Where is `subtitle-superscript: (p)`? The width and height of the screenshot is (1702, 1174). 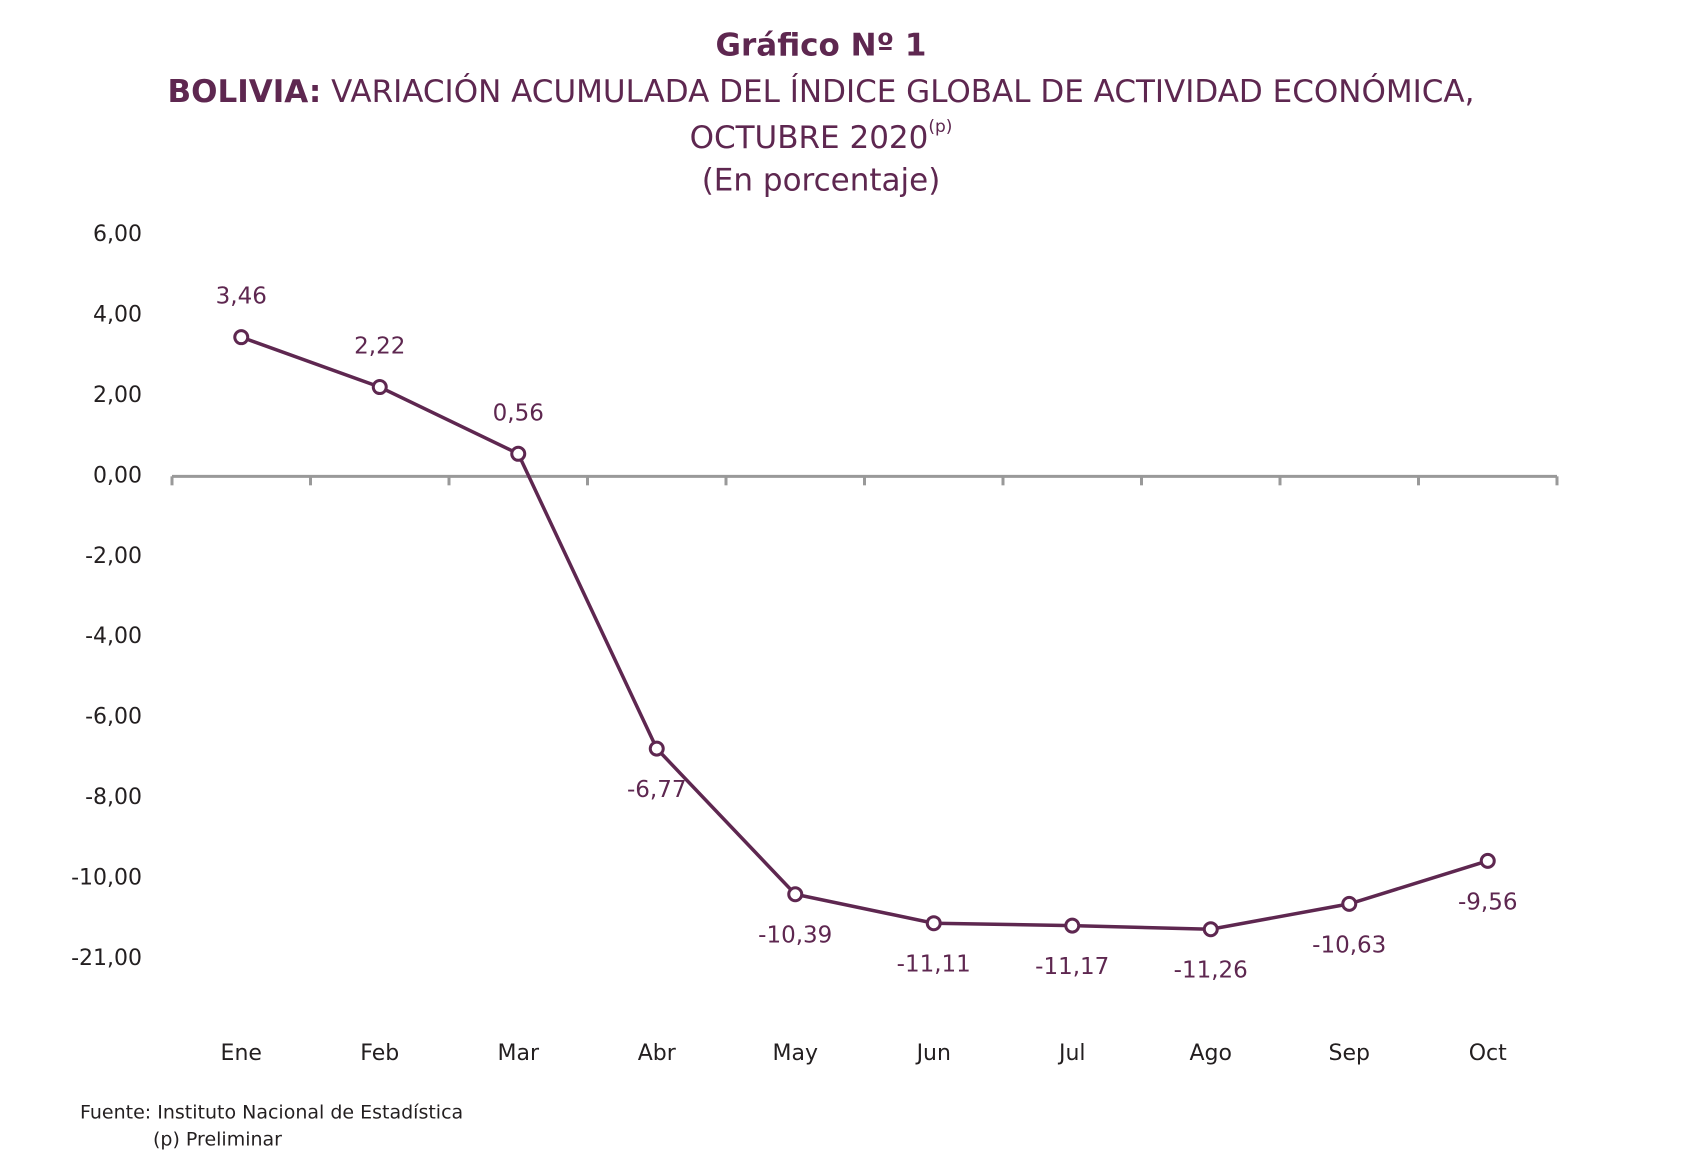 subtitle-superscript: (p) is located at coordinates (940, 127).